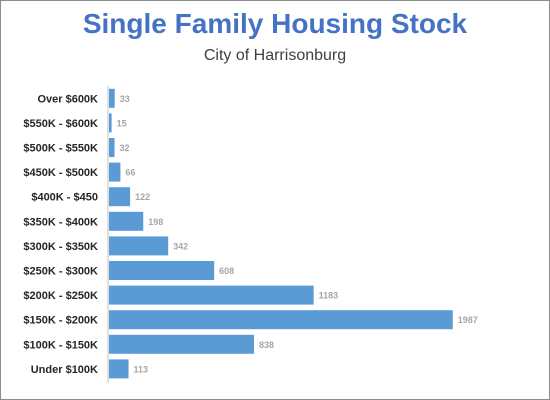 This screenshot has height=400, width=550. Describe the element at coordinates (130, 173) in the screenshot. I see `data-label: 66` at that location.